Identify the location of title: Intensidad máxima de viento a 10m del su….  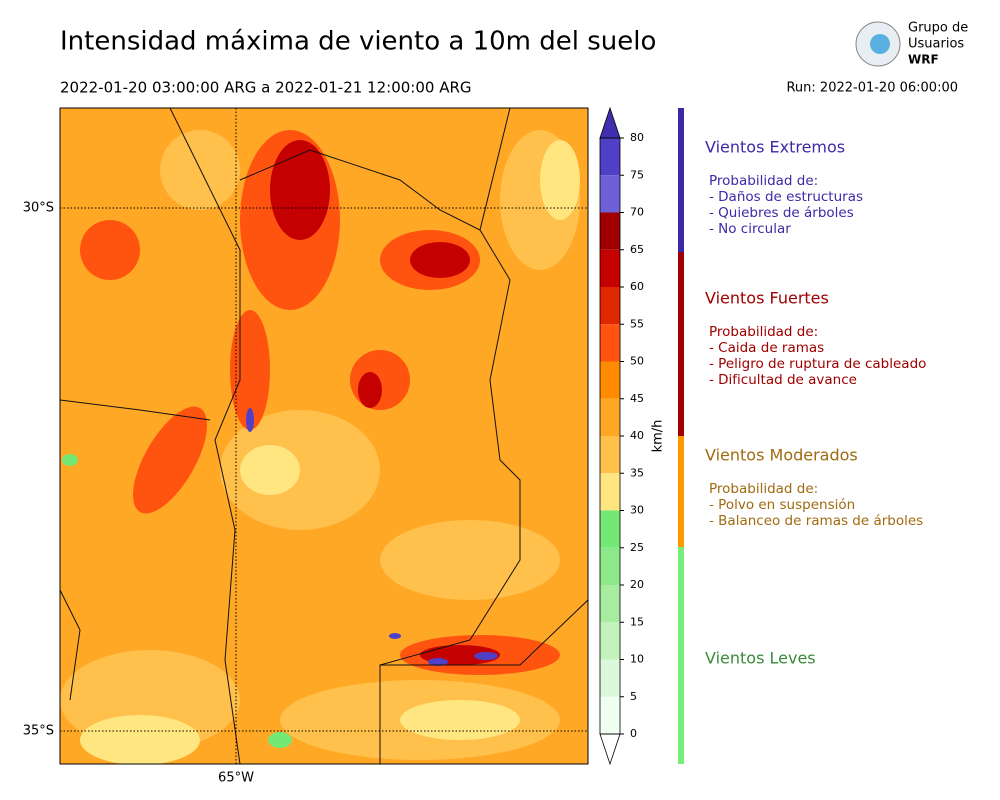
(358, 42).